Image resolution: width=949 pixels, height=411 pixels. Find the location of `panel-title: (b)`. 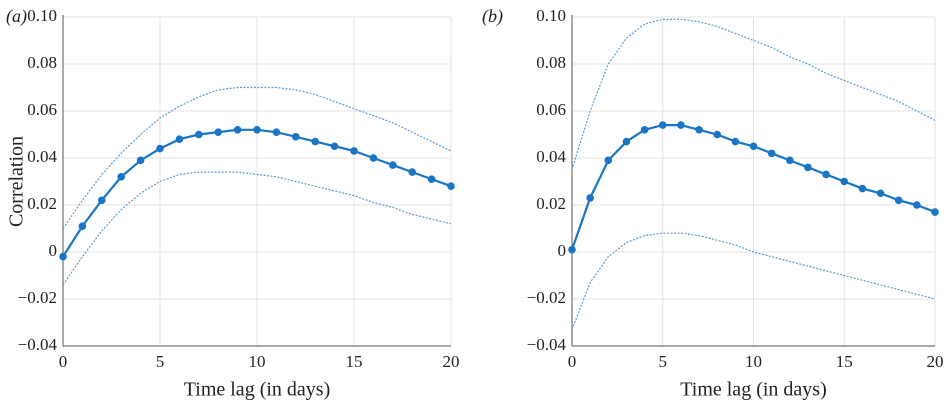

panel-title: (b) is located at coordinates (492, 16).